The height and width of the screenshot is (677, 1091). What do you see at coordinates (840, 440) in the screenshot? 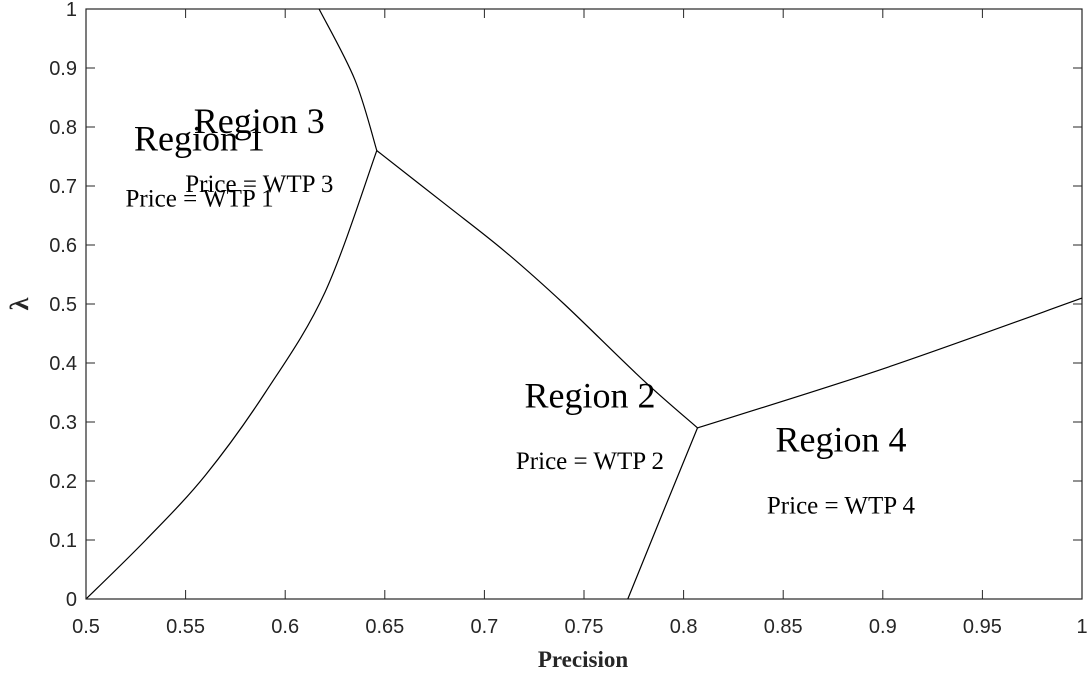
I see `region-label-4: Region 4` at bounding box center [840, 440].